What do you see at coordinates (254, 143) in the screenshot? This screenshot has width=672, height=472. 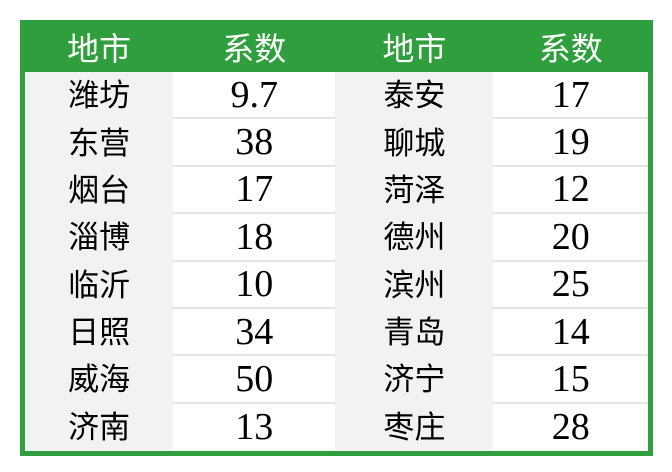 I see `value-cell: 38` at bounding box center [254, 143].